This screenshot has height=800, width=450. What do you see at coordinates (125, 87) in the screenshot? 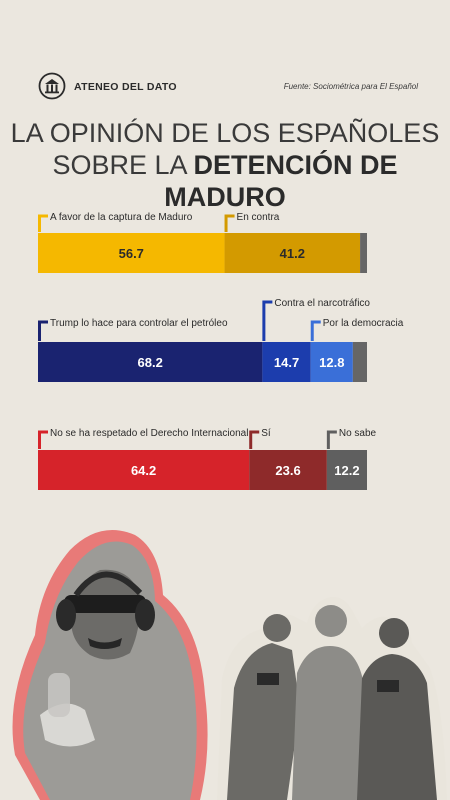
I see `brand-name: ATENEO DEL DATO` at bounding box center [125, 87].